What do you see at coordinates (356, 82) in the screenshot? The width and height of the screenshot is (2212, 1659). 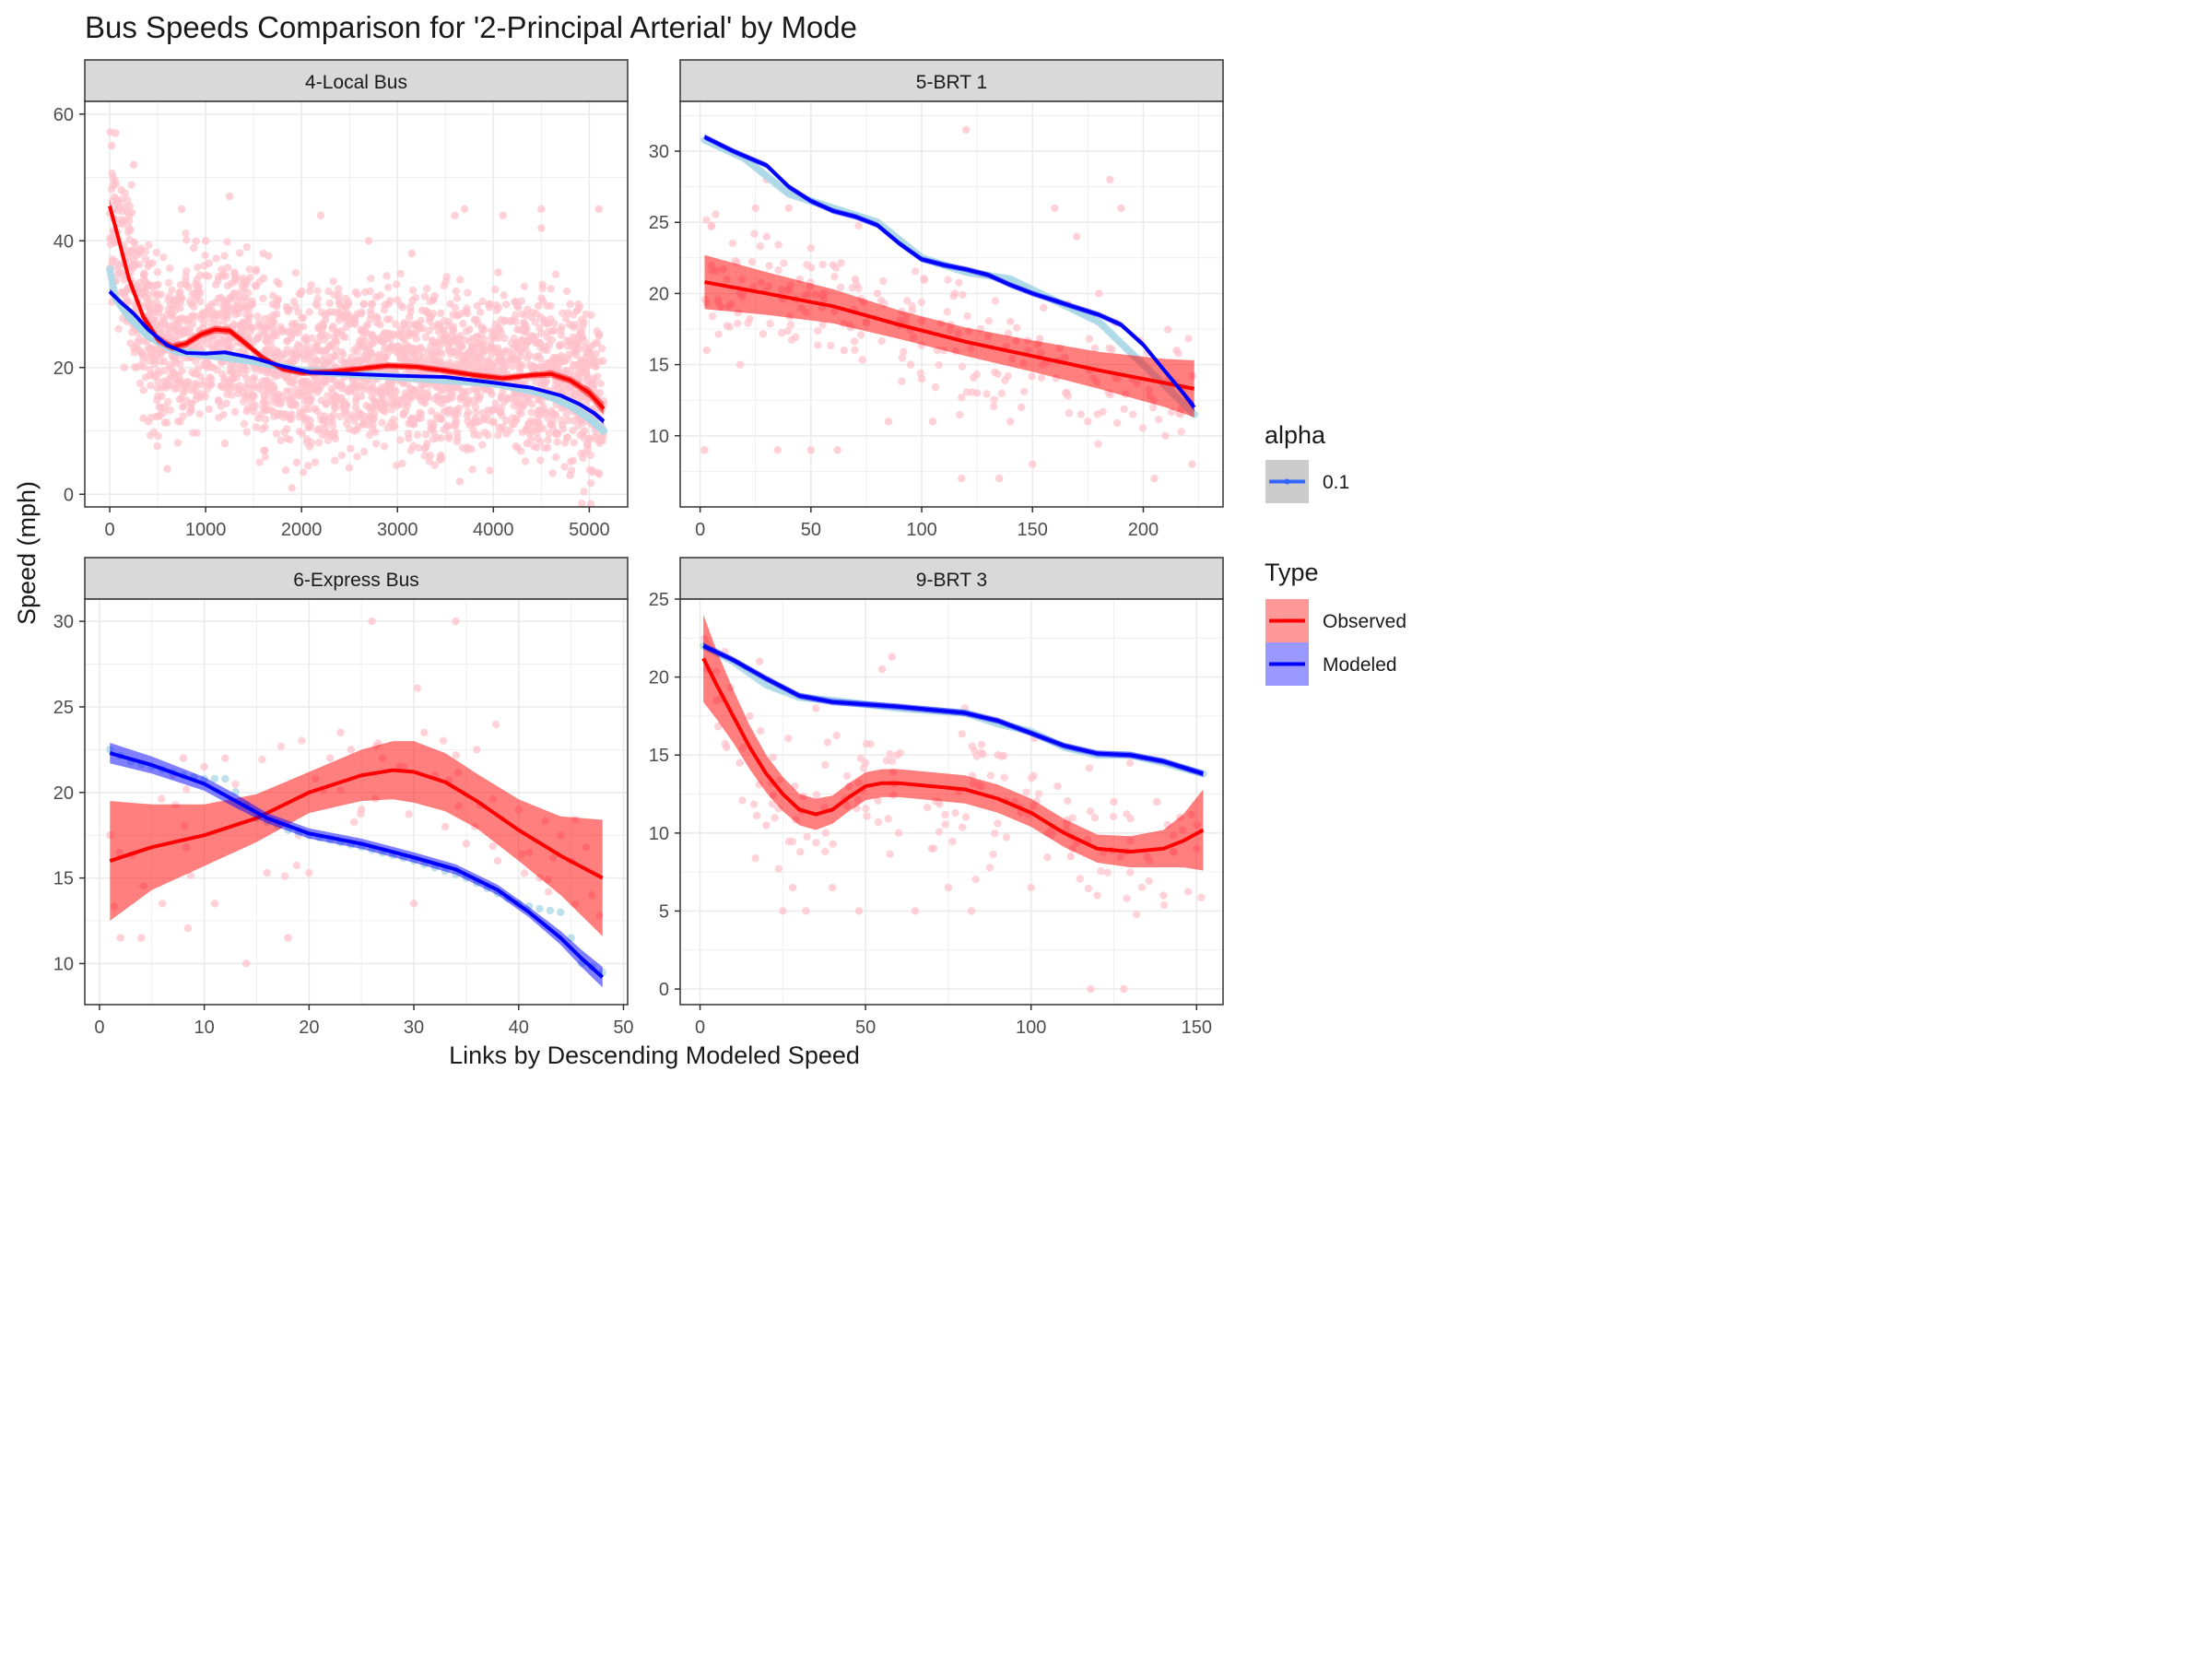 I see `strip-label-0: 4-Local Bus` at bounding box center [356, 82].